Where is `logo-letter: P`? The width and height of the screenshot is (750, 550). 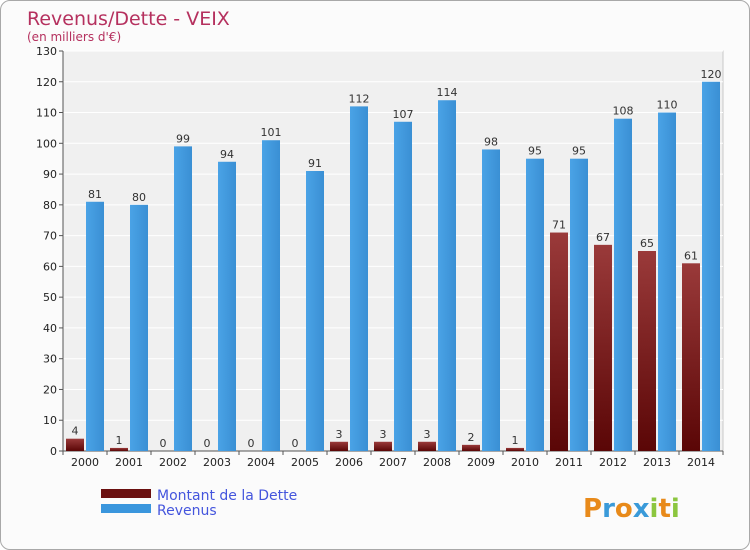
logo-letter: P is located at coordinates (592, 509).